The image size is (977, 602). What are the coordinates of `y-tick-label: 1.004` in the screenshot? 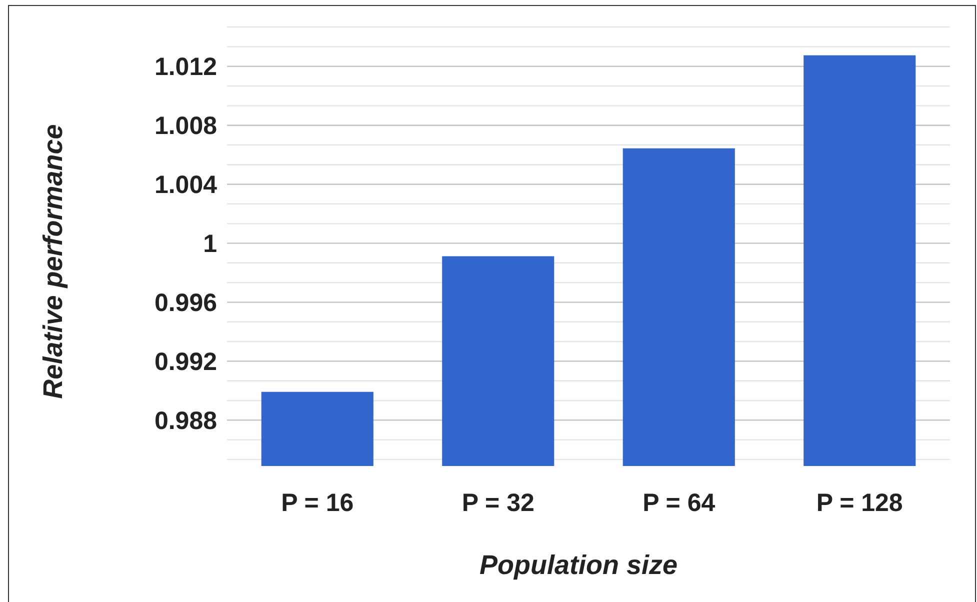 It's located at (186, 185).